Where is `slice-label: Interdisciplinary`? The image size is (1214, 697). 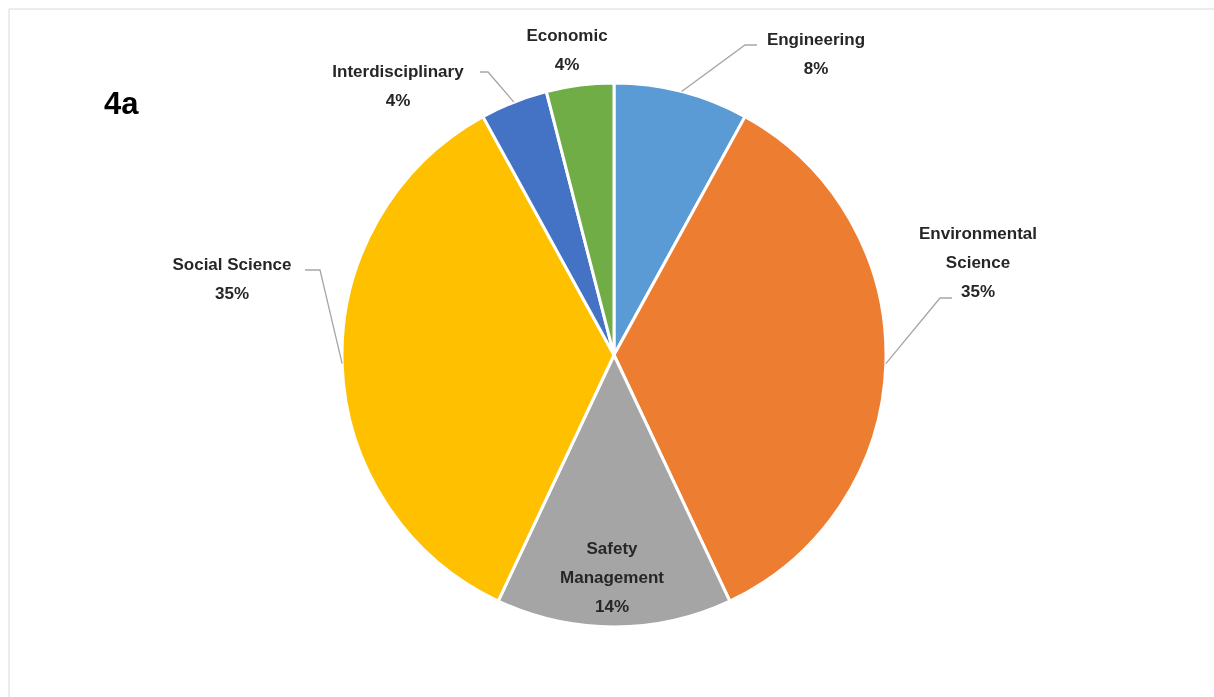 slice-label: Interdisciplinary is located at coordinates (398, 71).